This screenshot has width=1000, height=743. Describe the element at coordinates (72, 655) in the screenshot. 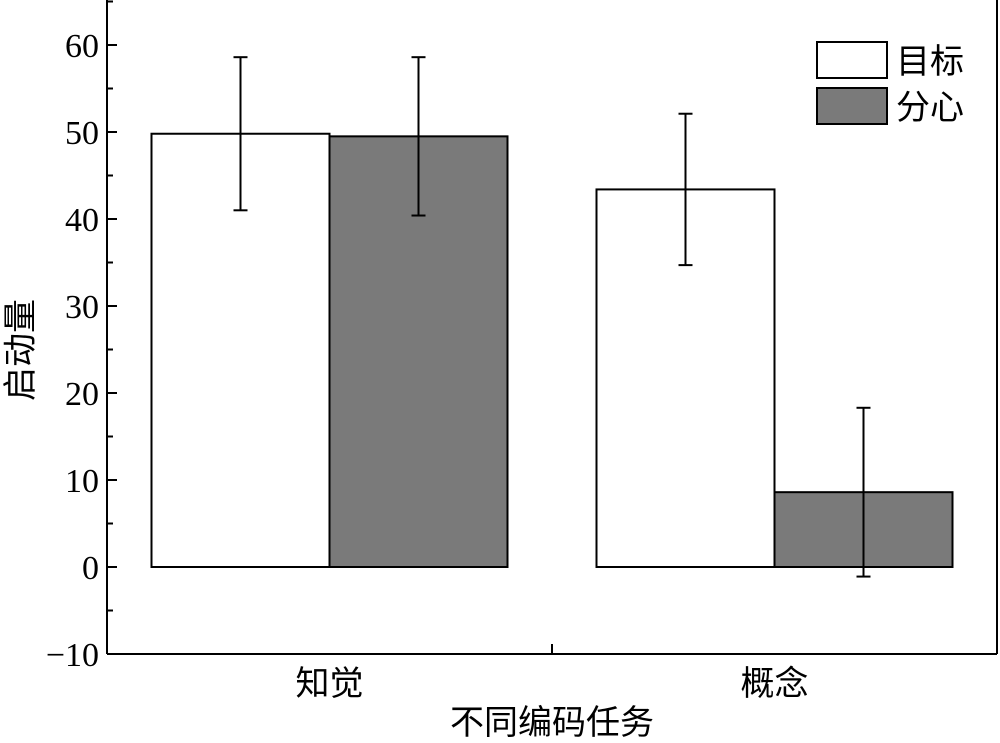

I see `y-tick-label: −10` at that location.